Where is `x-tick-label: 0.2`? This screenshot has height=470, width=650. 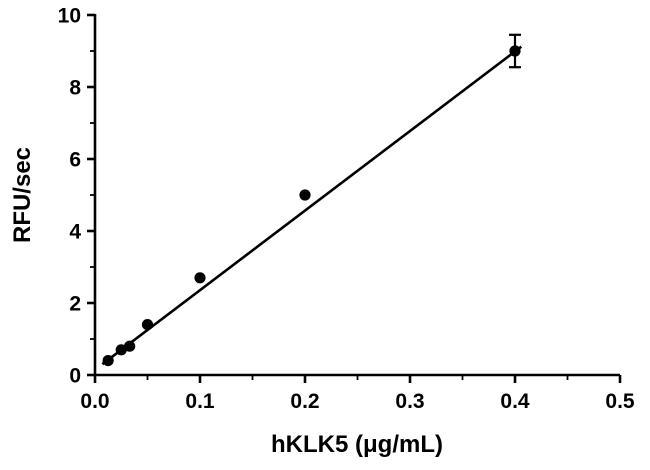 x-tick-label: 0.2 is located at coordinates (304, 401).